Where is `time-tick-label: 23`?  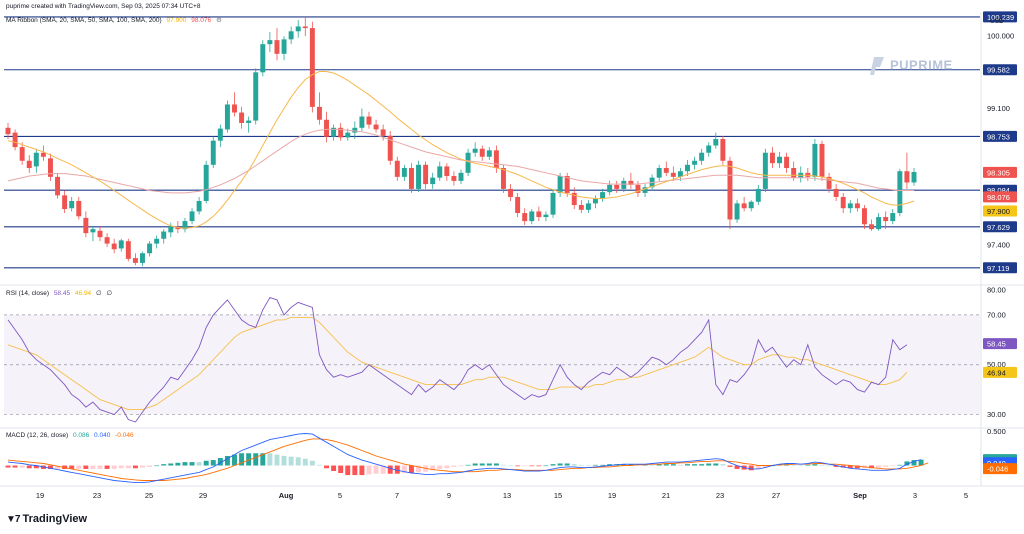 time-tick-label: 23 is located at coordinates (720, 495).